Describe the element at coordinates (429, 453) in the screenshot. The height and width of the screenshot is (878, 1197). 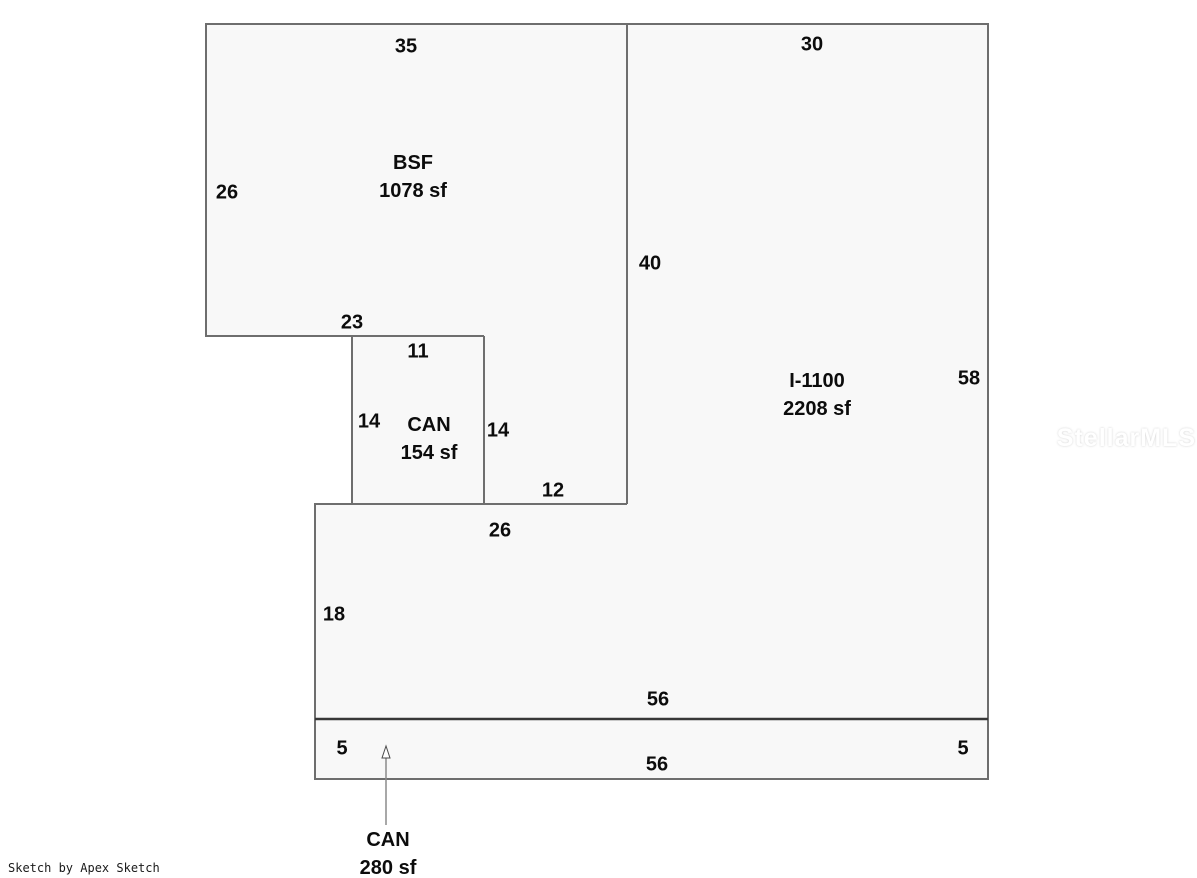
I see `area-can-upper-size: 154 sf` at that location.